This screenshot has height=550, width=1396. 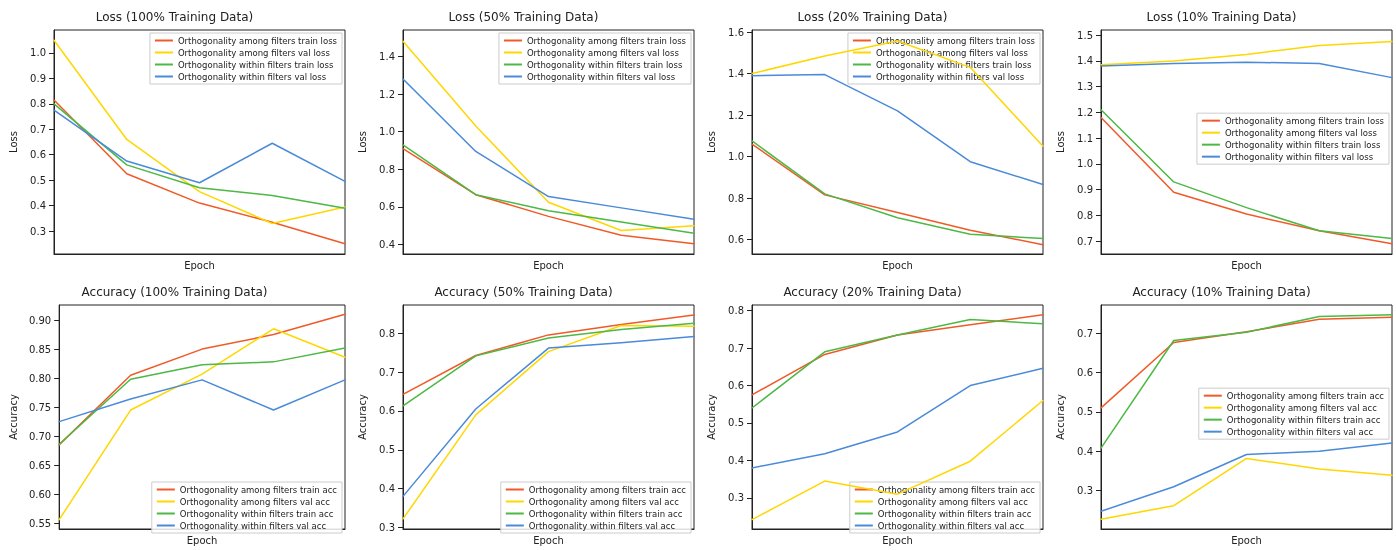 What do you see at coordinates (736, 32) in the screenshot?
I see `y-tick-label: 1.6` at bounding box center [736, 32].